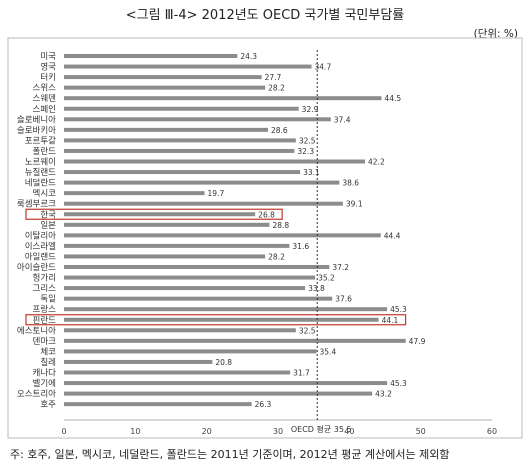 The width and height of the screenshot is (530, 468). I want to click on bar-value-label: 28.2, so click(276, 88).